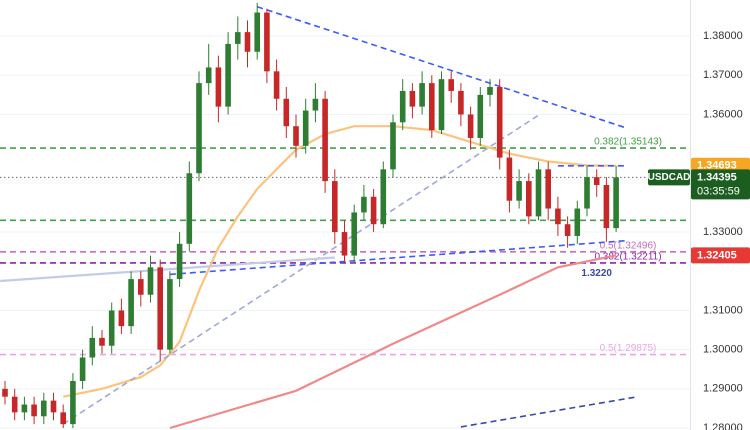 This screenshot has height=430, width=750. Describe the element at coordinates (717, 177) in the screenshot. I see `price-tag-label: 1.34395` at that location.